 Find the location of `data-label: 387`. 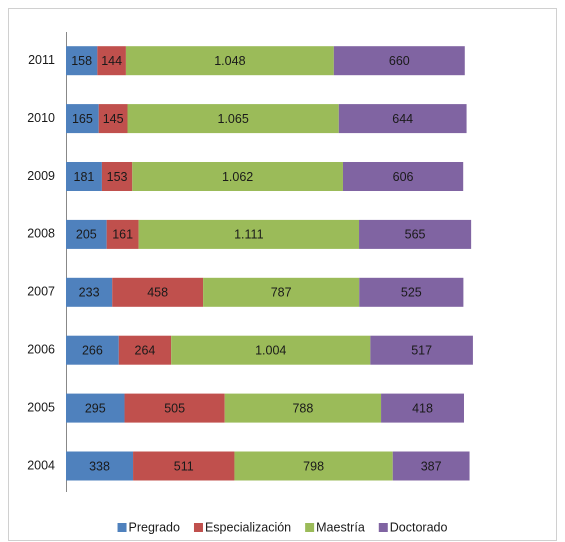

data-label: 387 is located at coordinates (431, 466).